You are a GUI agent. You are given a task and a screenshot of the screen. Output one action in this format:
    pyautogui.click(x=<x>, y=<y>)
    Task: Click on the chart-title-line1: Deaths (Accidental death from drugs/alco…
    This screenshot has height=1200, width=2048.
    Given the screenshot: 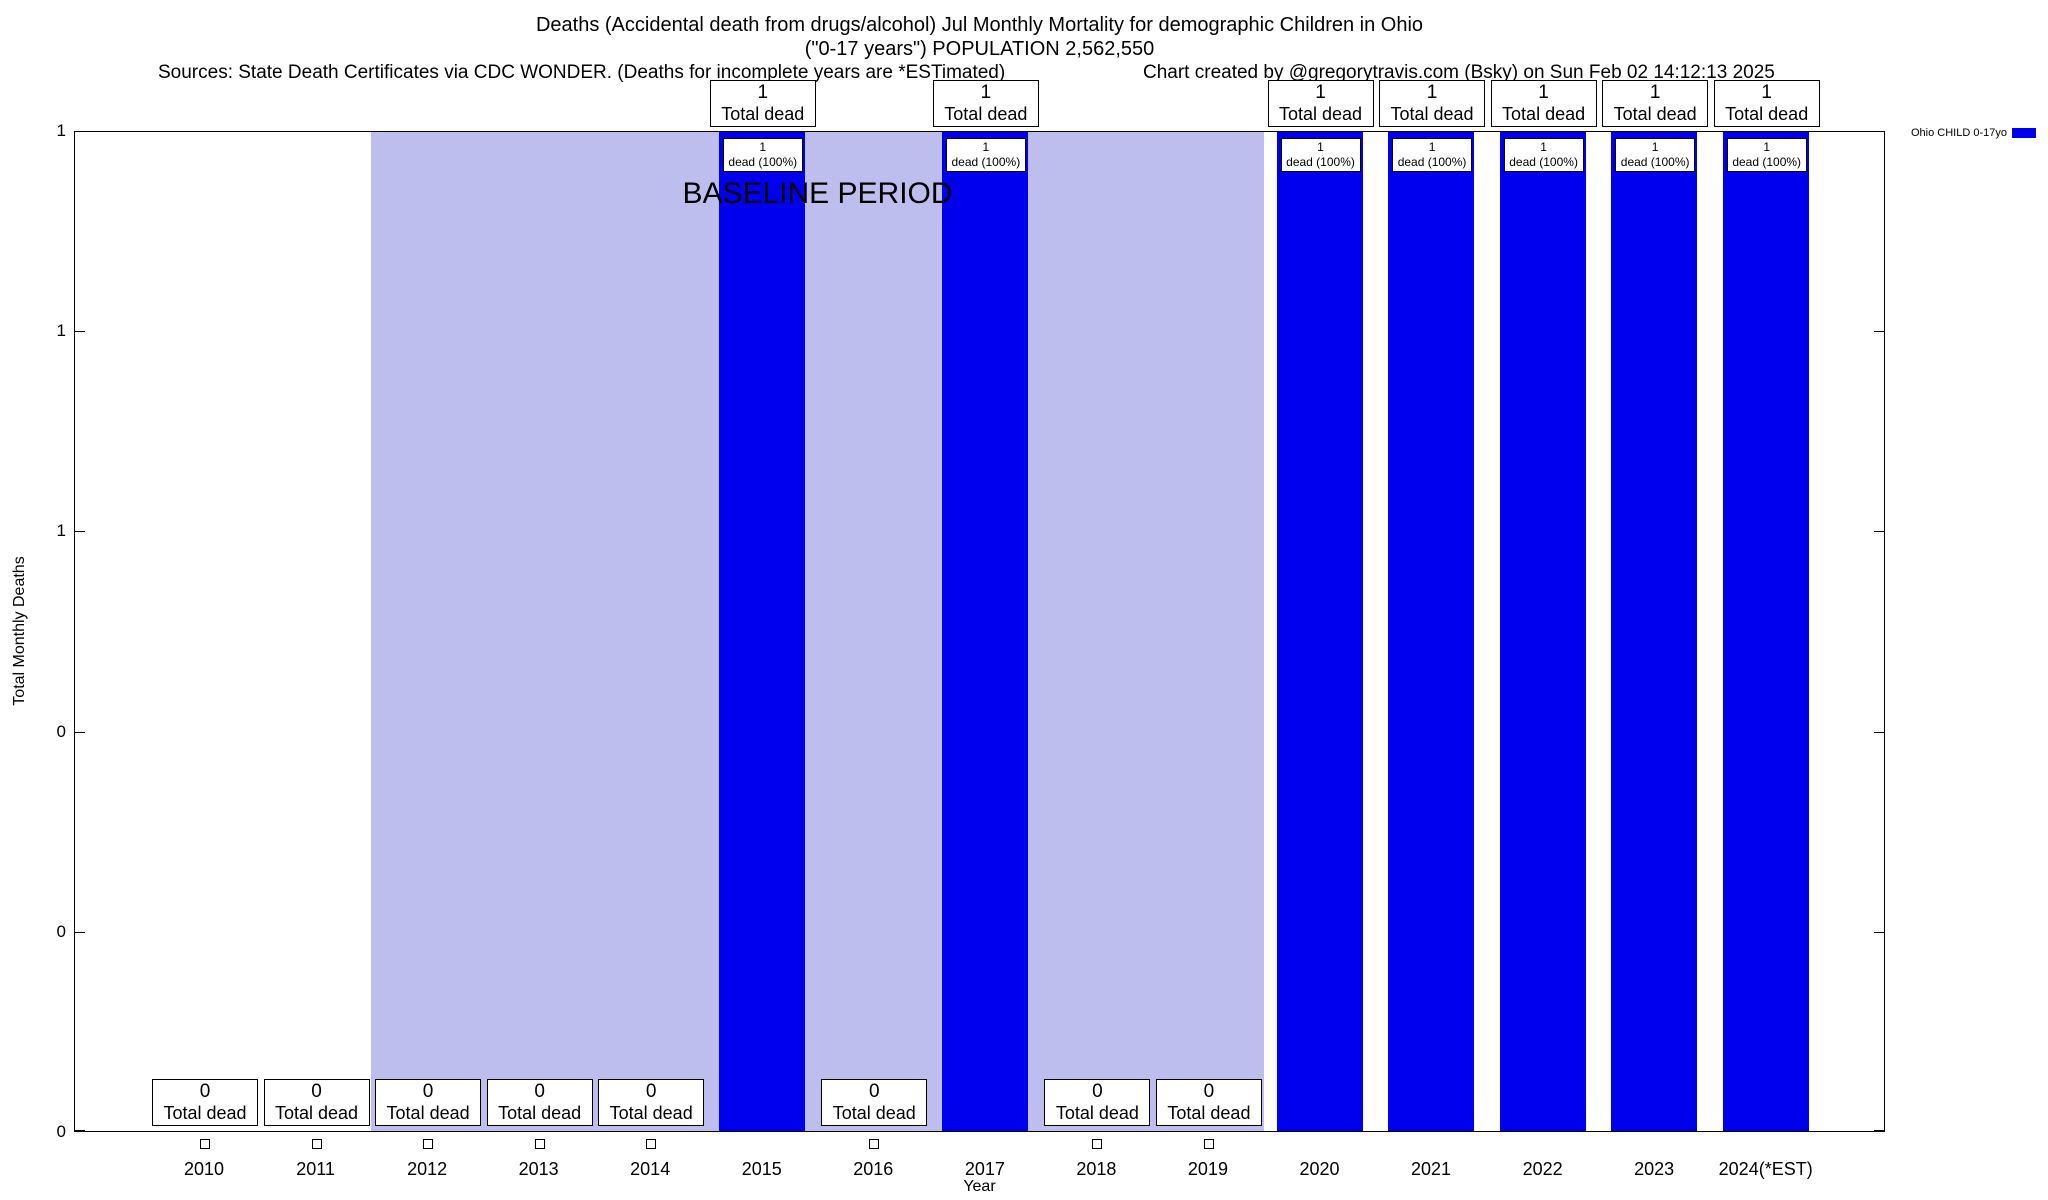 What is the action you would take?
    pyautogui.click(x=979, y=25)
    